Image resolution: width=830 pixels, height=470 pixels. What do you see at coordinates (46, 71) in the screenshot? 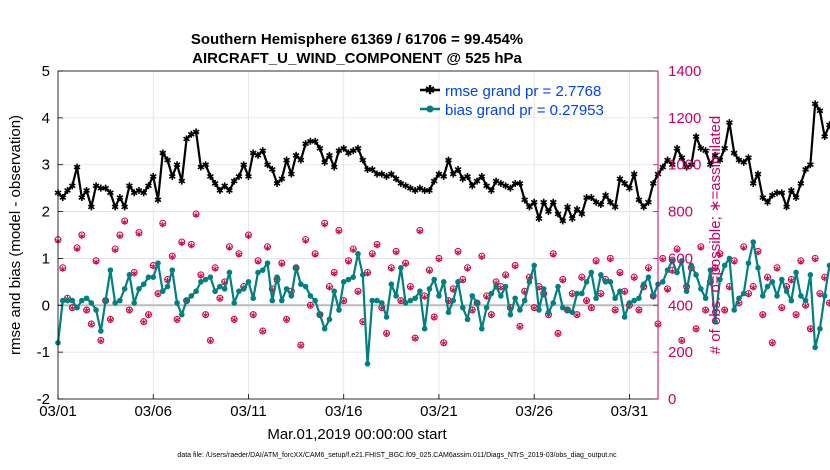
I see `y-left-tick-label: 5` at bounding box center [46, 71].